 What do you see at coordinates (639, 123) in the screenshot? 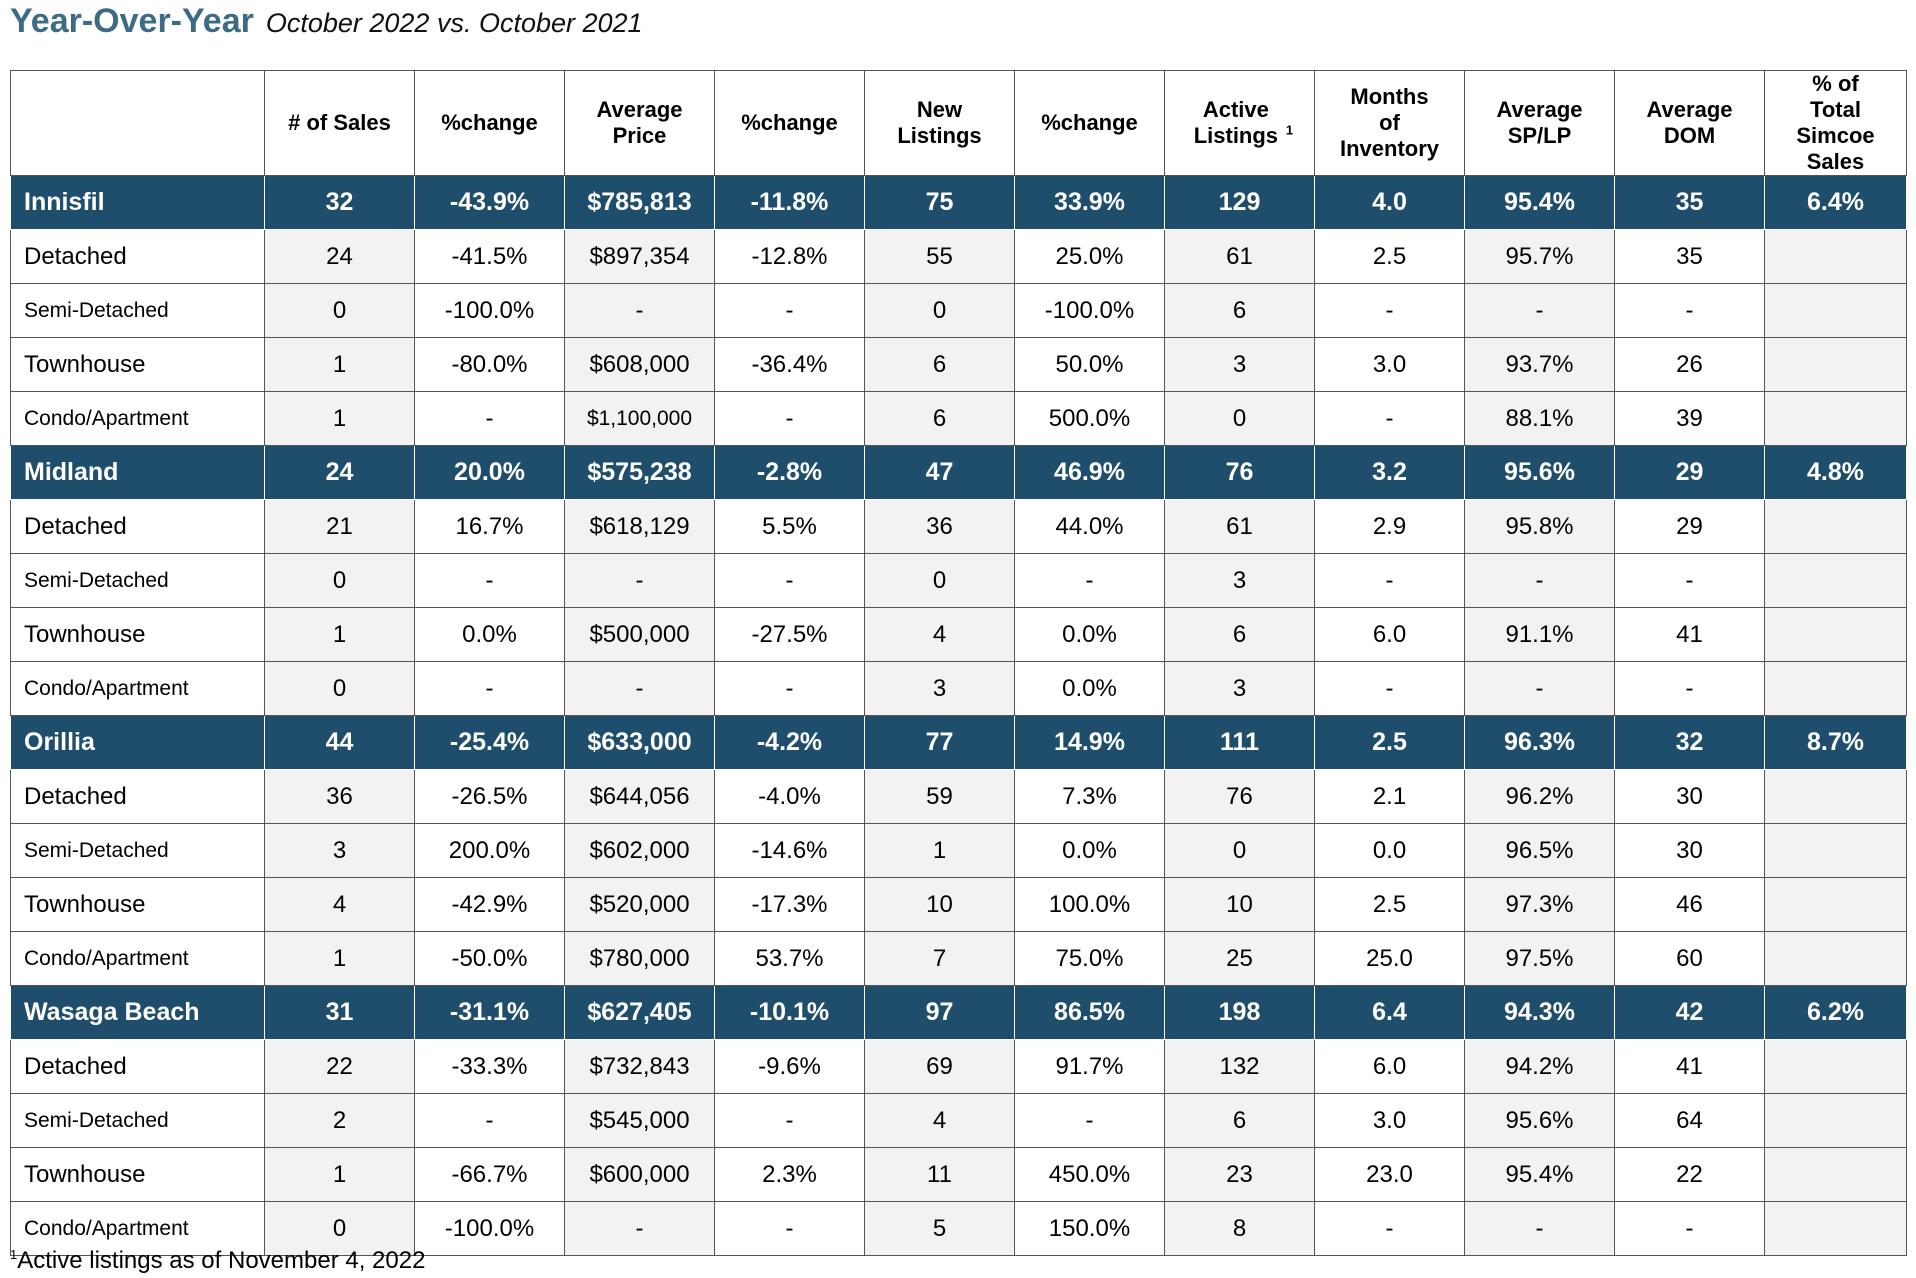
I see `column-header-average-price: Average Price` at bounding box center [639, 123].